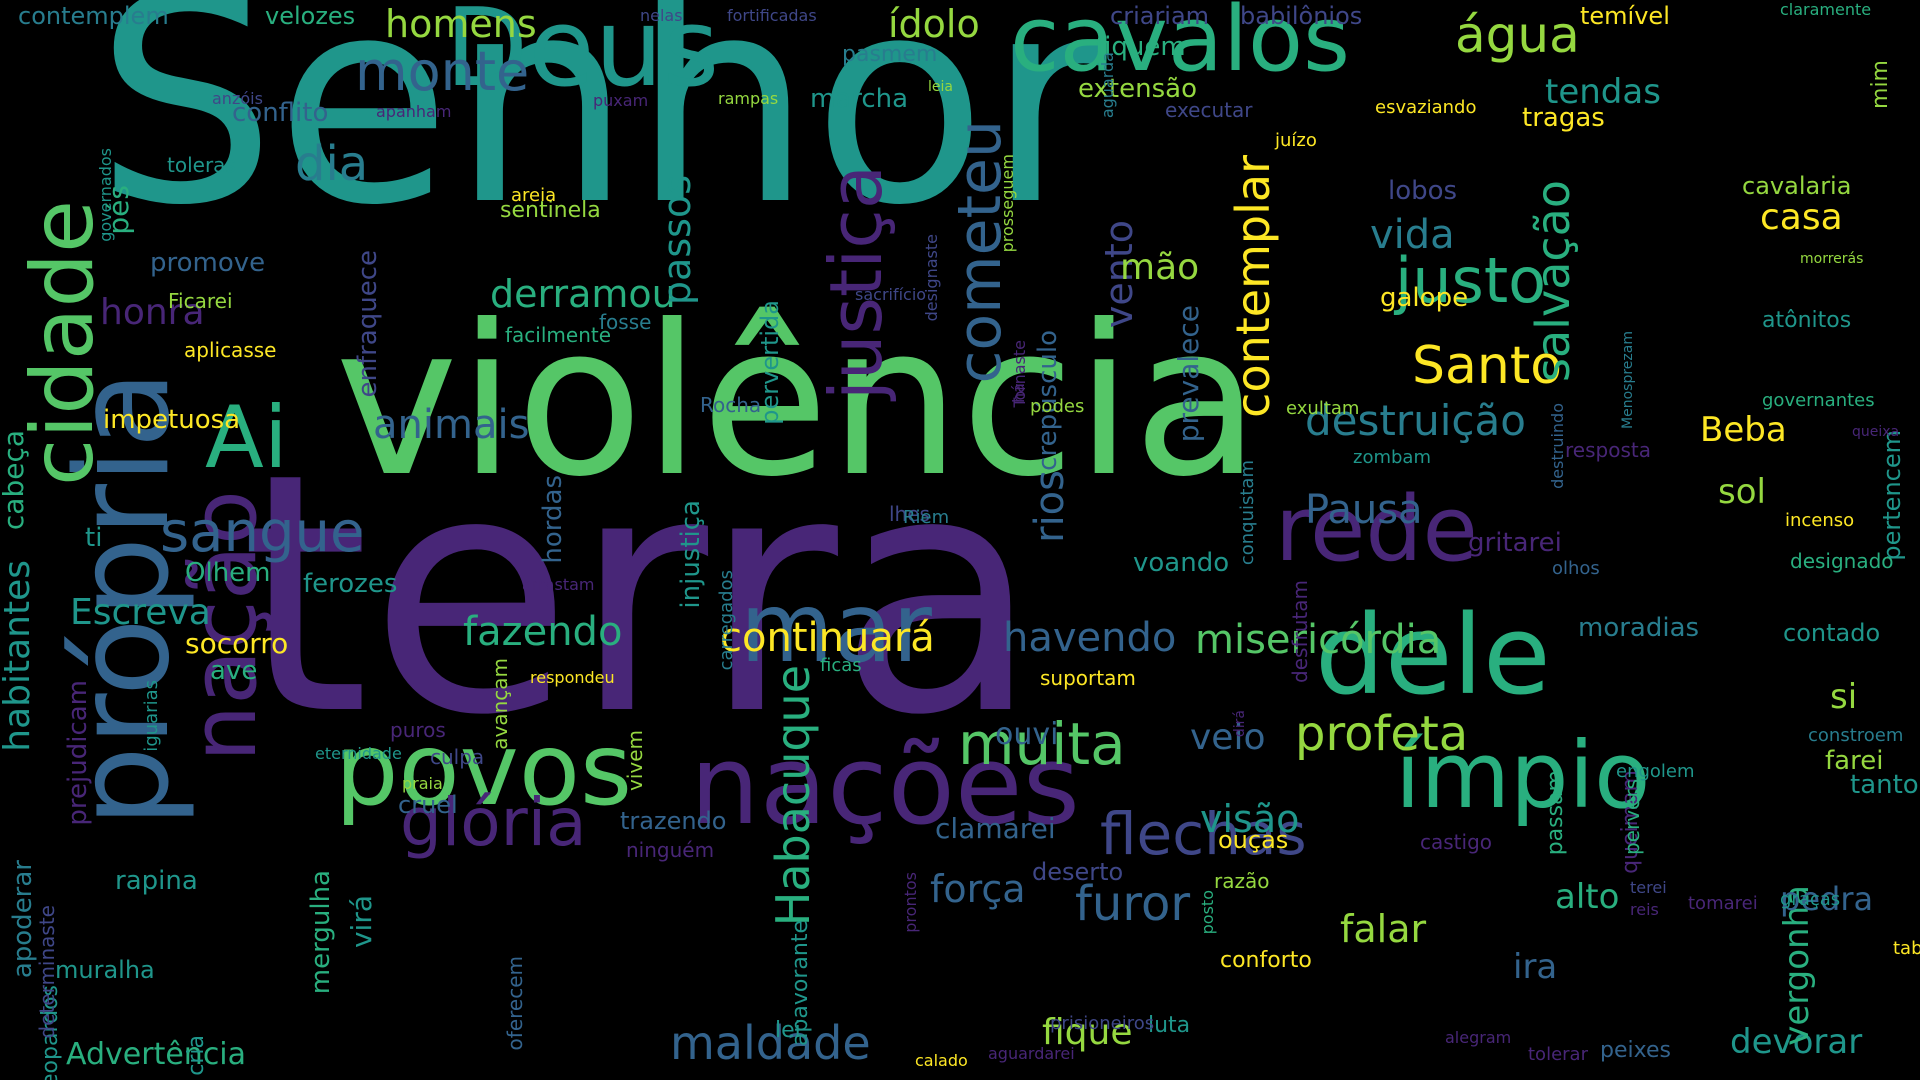  What do you see at coordinates (1247, 513) in the screenshot?
I see `cloud-word: conquistam` at bounding box center [1247, 513].